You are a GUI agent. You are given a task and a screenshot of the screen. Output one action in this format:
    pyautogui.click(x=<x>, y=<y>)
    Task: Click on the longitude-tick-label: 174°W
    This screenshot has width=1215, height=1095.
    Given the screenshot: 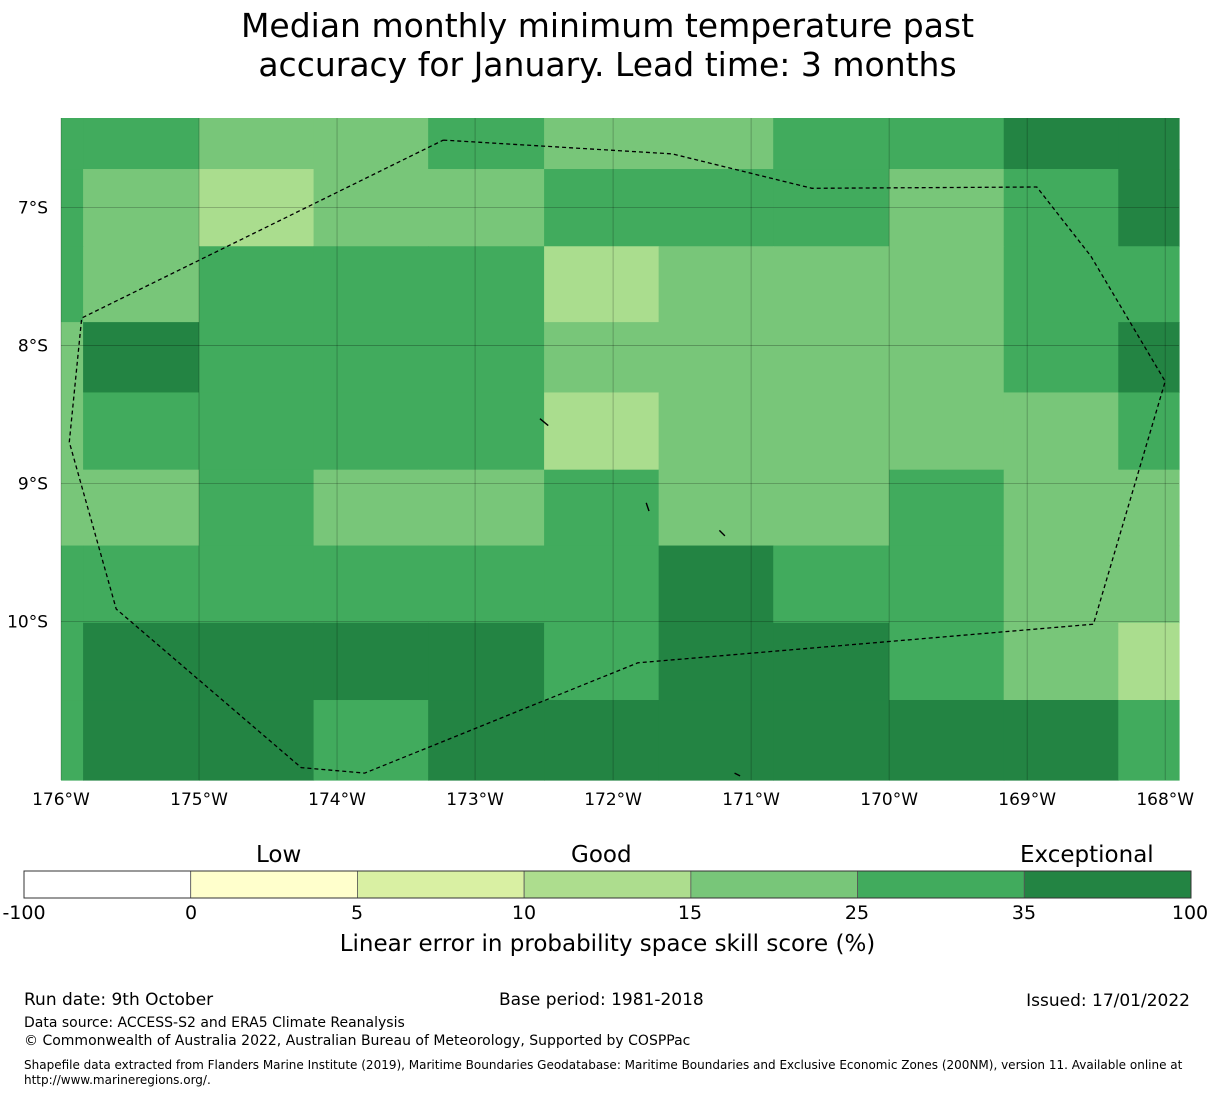 What is the action you would take?
    pyautogui.click(x=337, y=800)
    